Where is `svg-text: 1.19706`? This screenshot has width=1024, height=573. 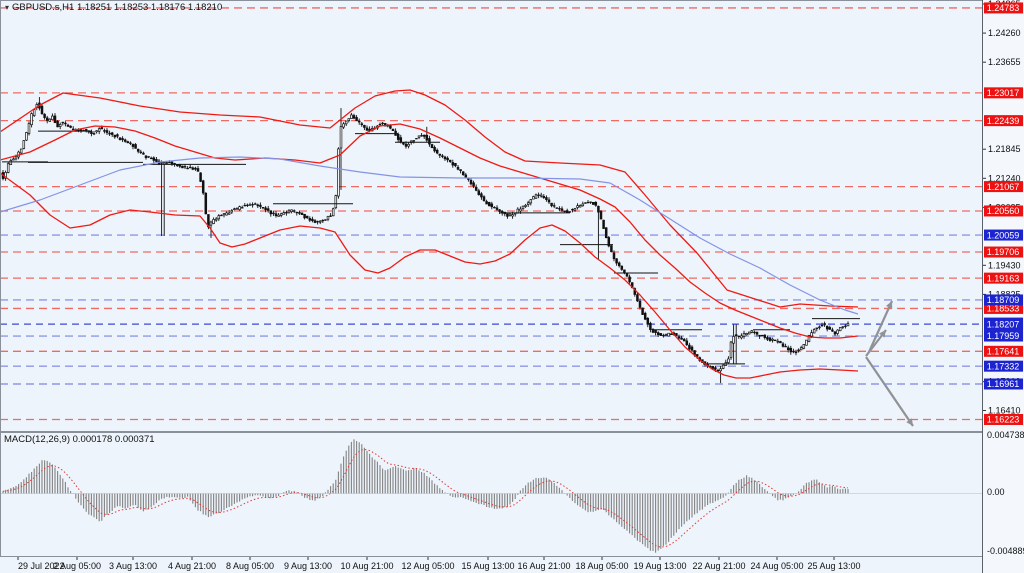
svg-text: 1.19706 is located at coordinates (1003, 252).